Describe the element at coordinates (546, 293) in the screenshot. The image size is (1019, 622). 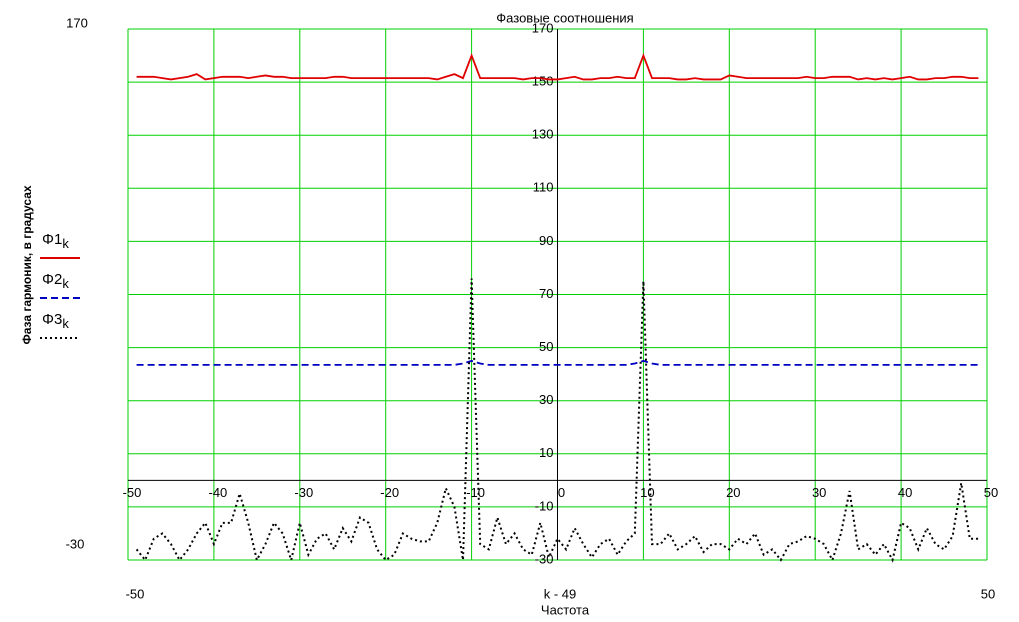
I see `y-tick-label: 70` at that location.